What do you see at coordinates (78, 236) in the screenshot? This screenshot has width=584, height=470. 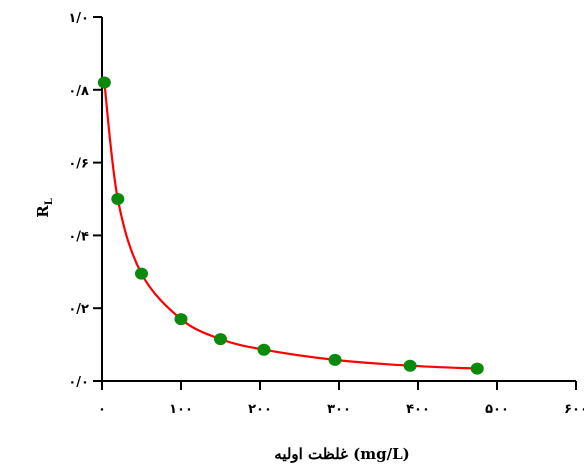 I see `y-tick-label: ۰/۴` at bounding box center [78, 236].